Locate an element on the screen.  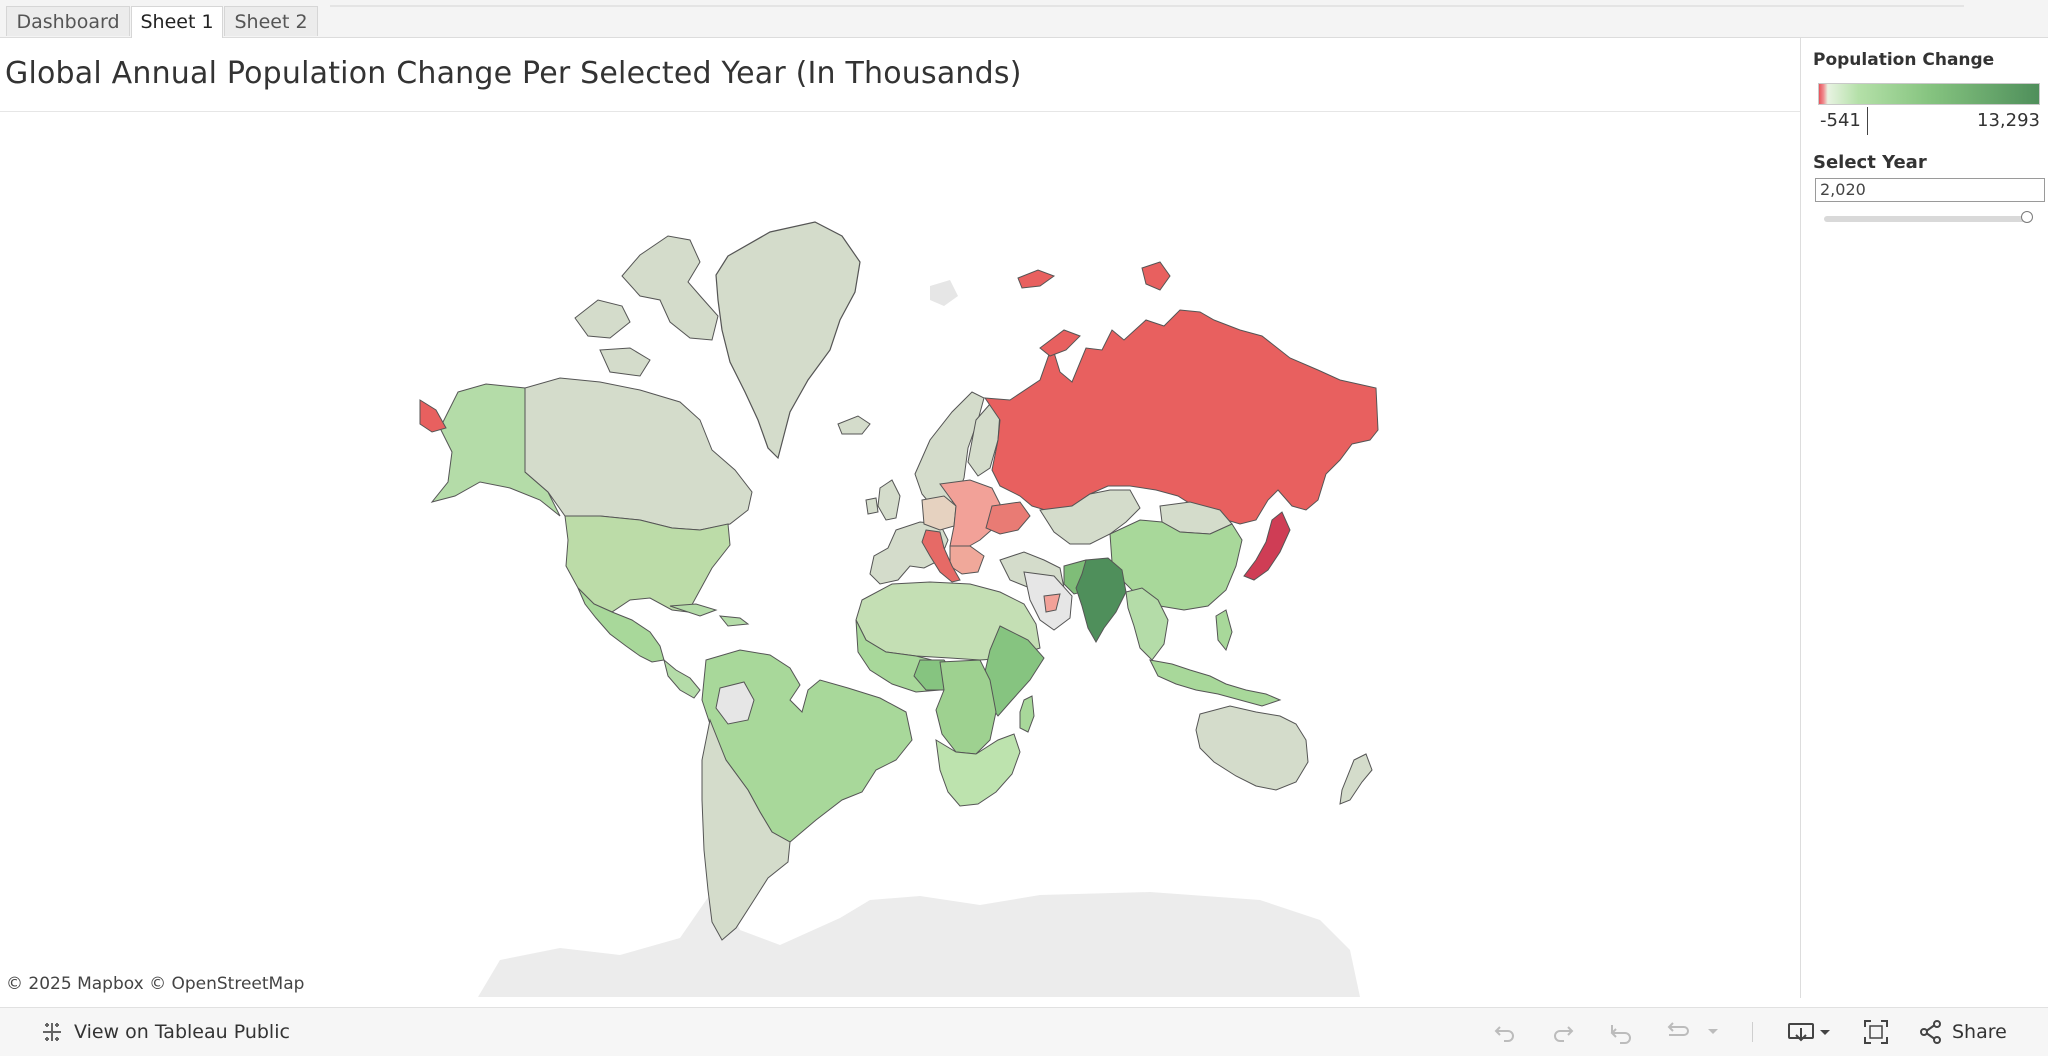
year-slider-thumb is located at coordinates (2027, 217).